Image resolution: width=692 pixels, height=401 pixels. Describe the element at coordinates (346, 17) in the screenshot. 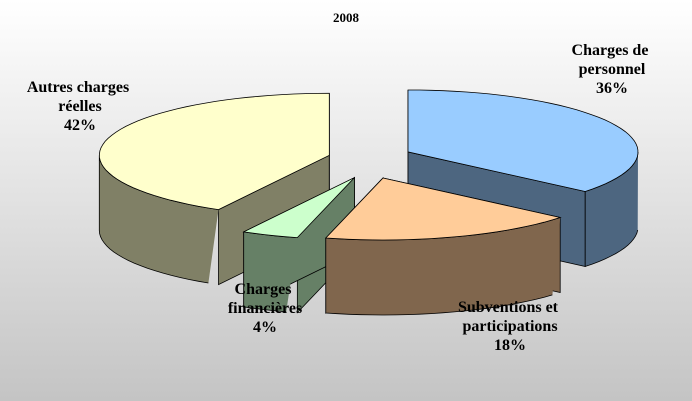

I see `chart-title: 2008` at that location.